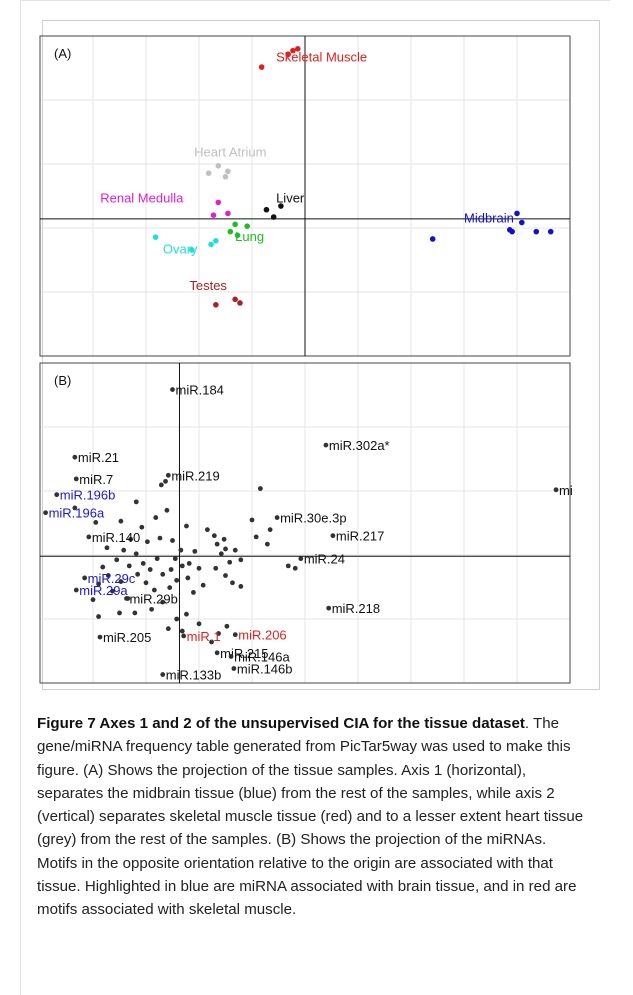 This screenshot has height=995, width=633. I want to click on label-mir-146a: miR.146a, so click(262, 656).